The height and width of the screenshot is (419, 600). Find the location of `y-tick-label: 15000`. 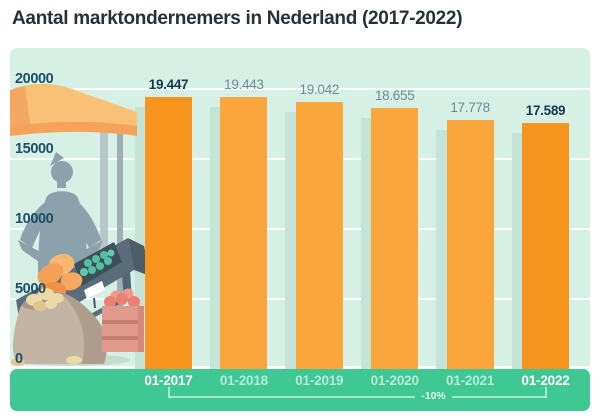

y-tick-label: 15000 is located at coordinates (34, 149).